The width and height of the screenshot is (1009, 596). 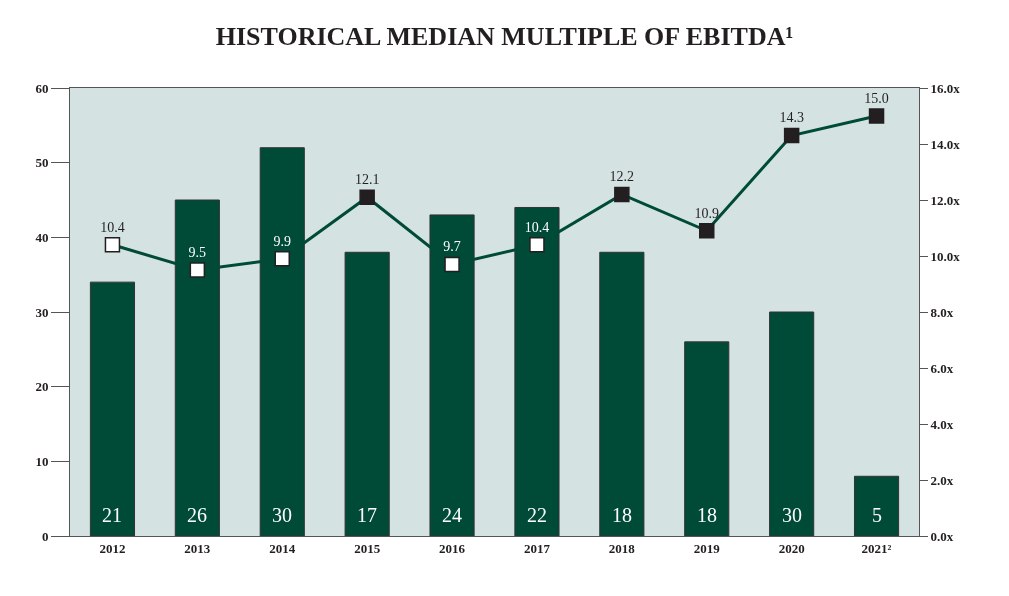 I want to click on annotation: 5, so click(x=877, y=515).